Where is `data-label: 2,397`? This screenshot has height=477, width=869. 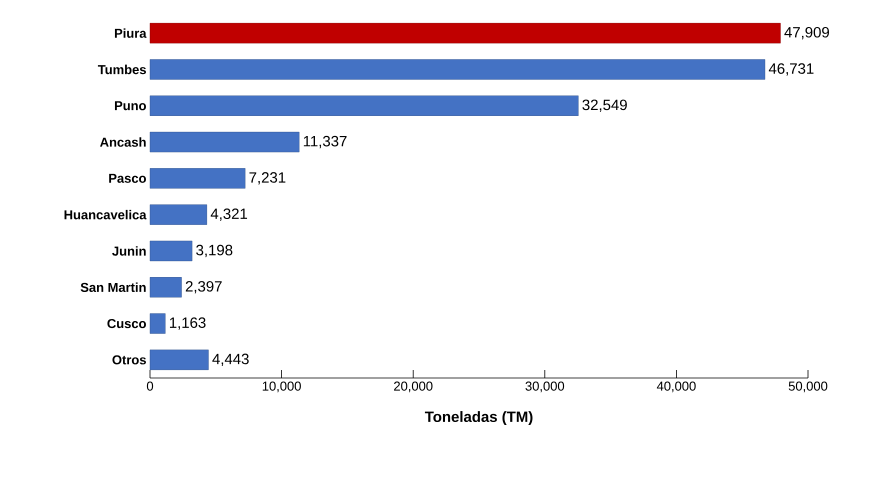 data-label: 2,397 is located at coordinates (204, 287).